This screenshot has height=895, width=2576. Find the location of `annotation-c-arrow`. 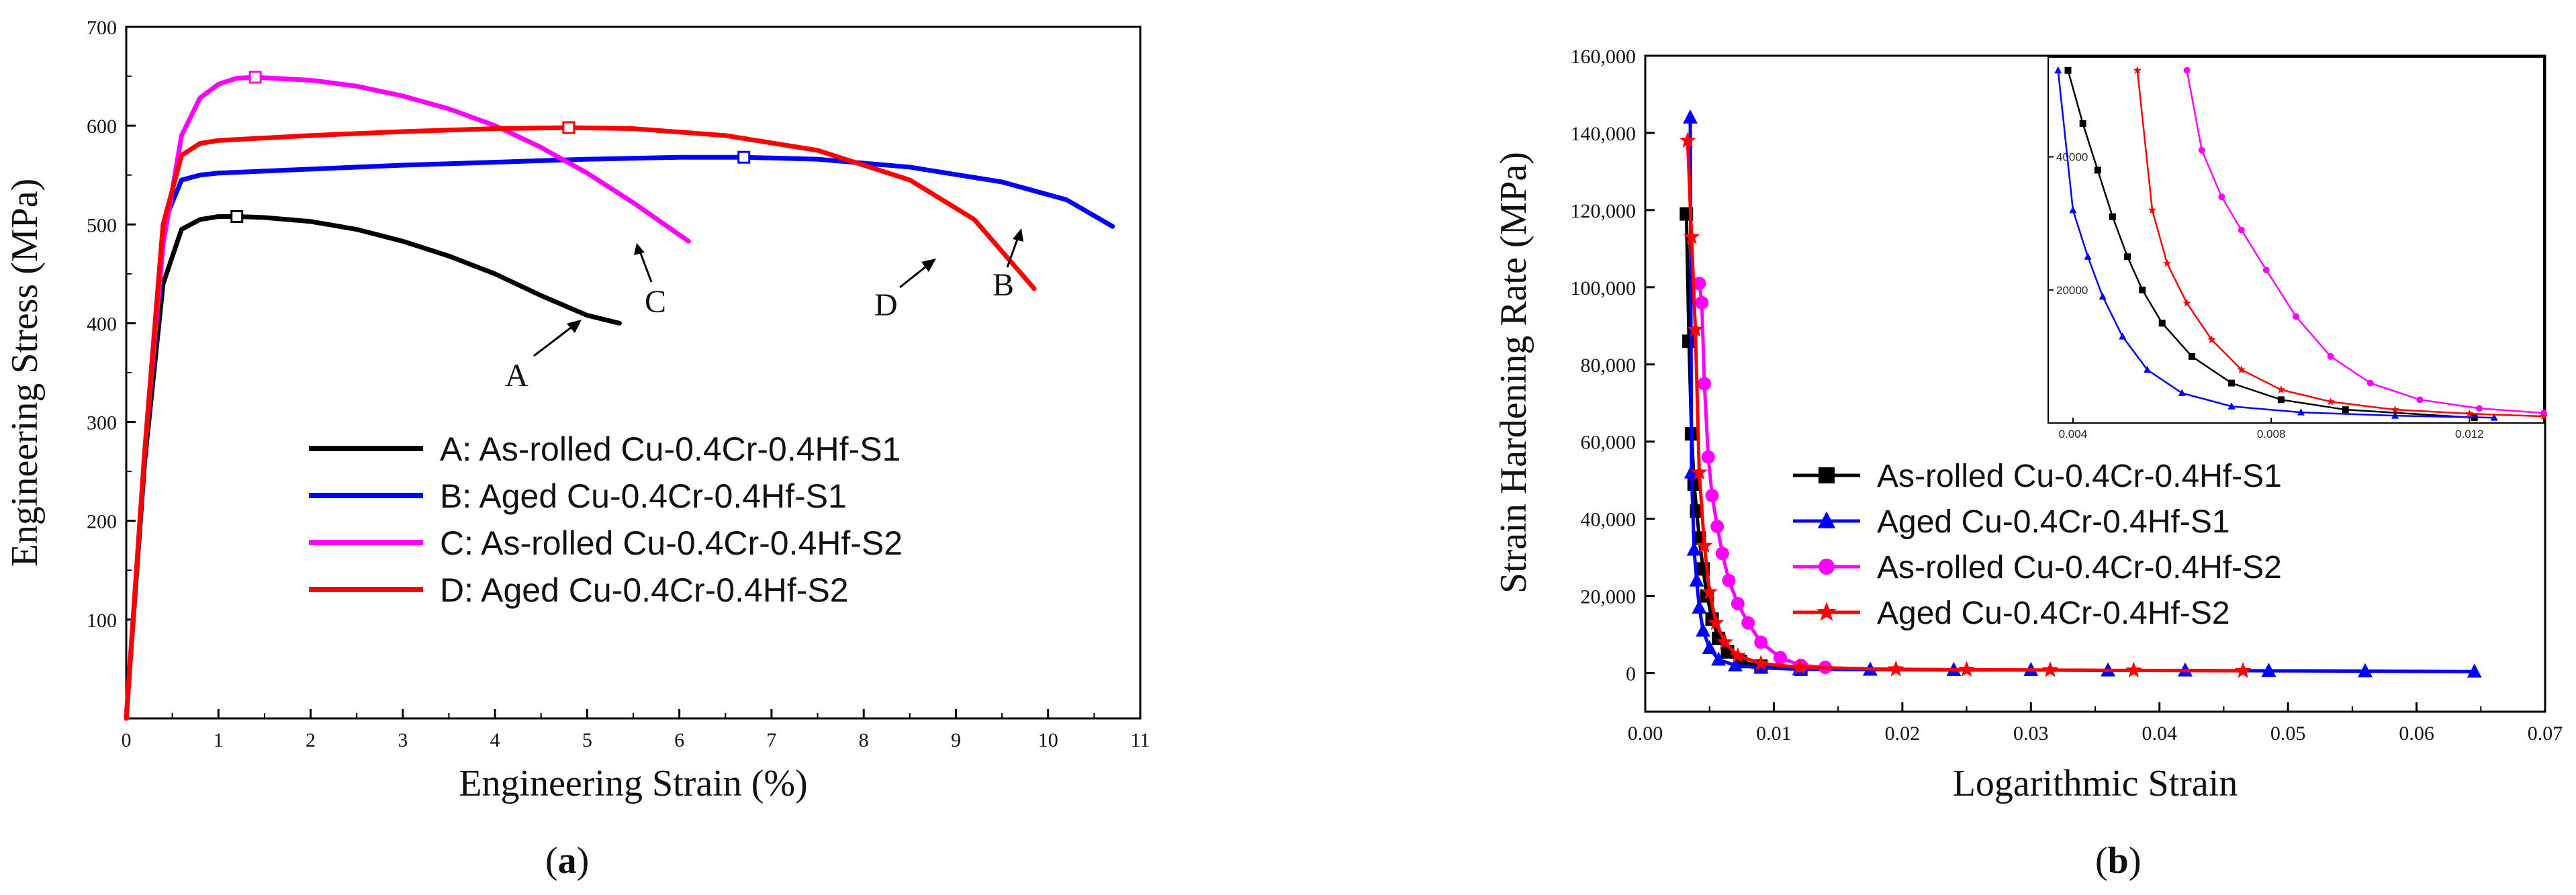

annotation-c-arrow is located at coordinates (645, 266).